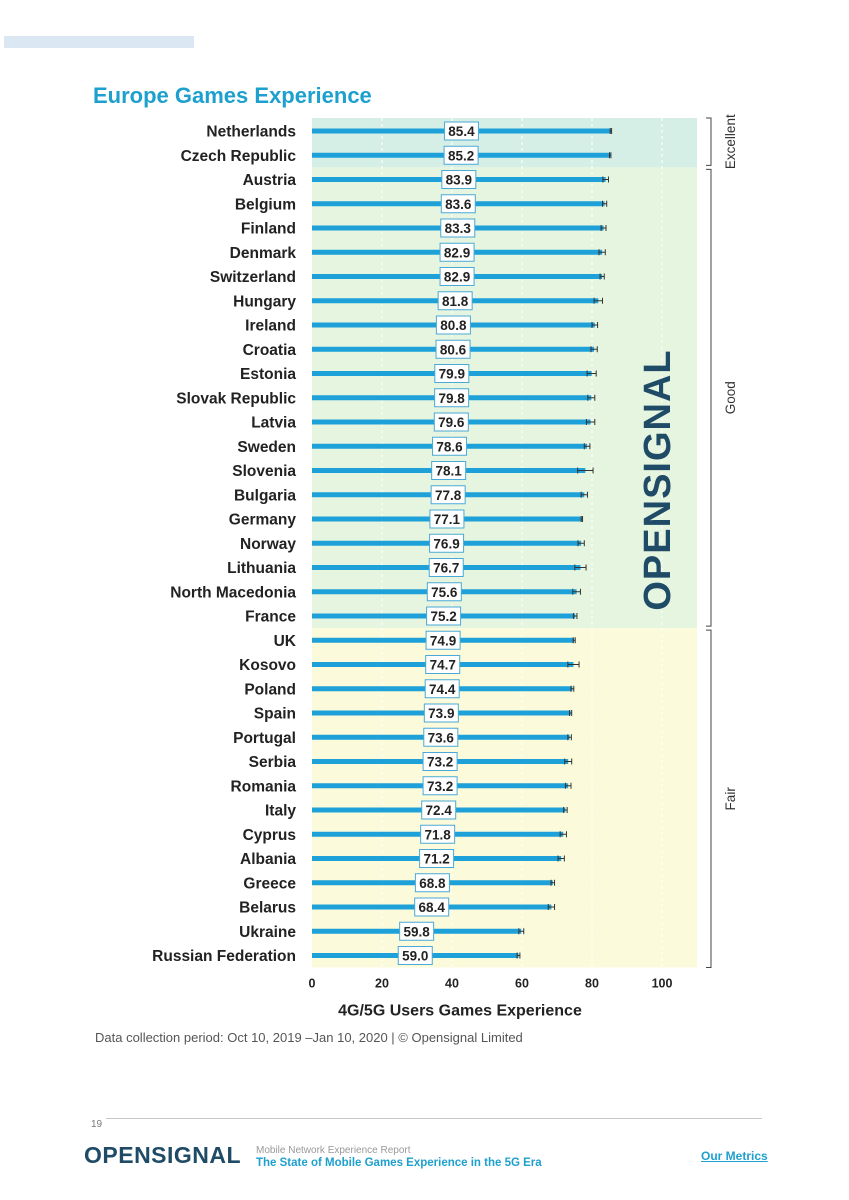 The image size is (849, 1200). I want to click on category-label: Finland, so click(268, 229).